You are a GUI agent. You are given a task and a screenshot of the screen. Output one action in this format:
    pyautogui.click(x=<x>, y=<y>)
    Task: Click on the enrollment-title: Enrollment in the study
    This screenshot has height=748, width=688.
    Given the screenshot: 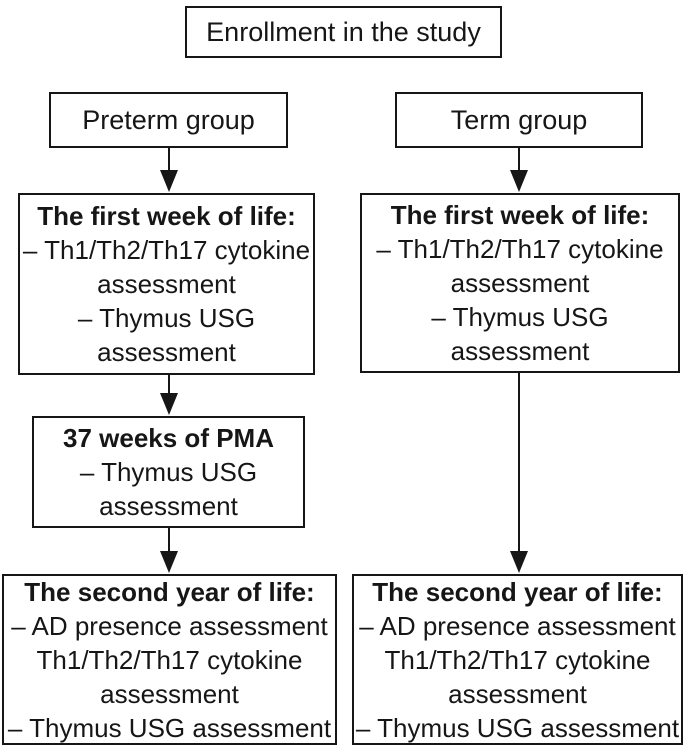 What is the action you would take?
    pyautogui.click(x=343, y=32)
    